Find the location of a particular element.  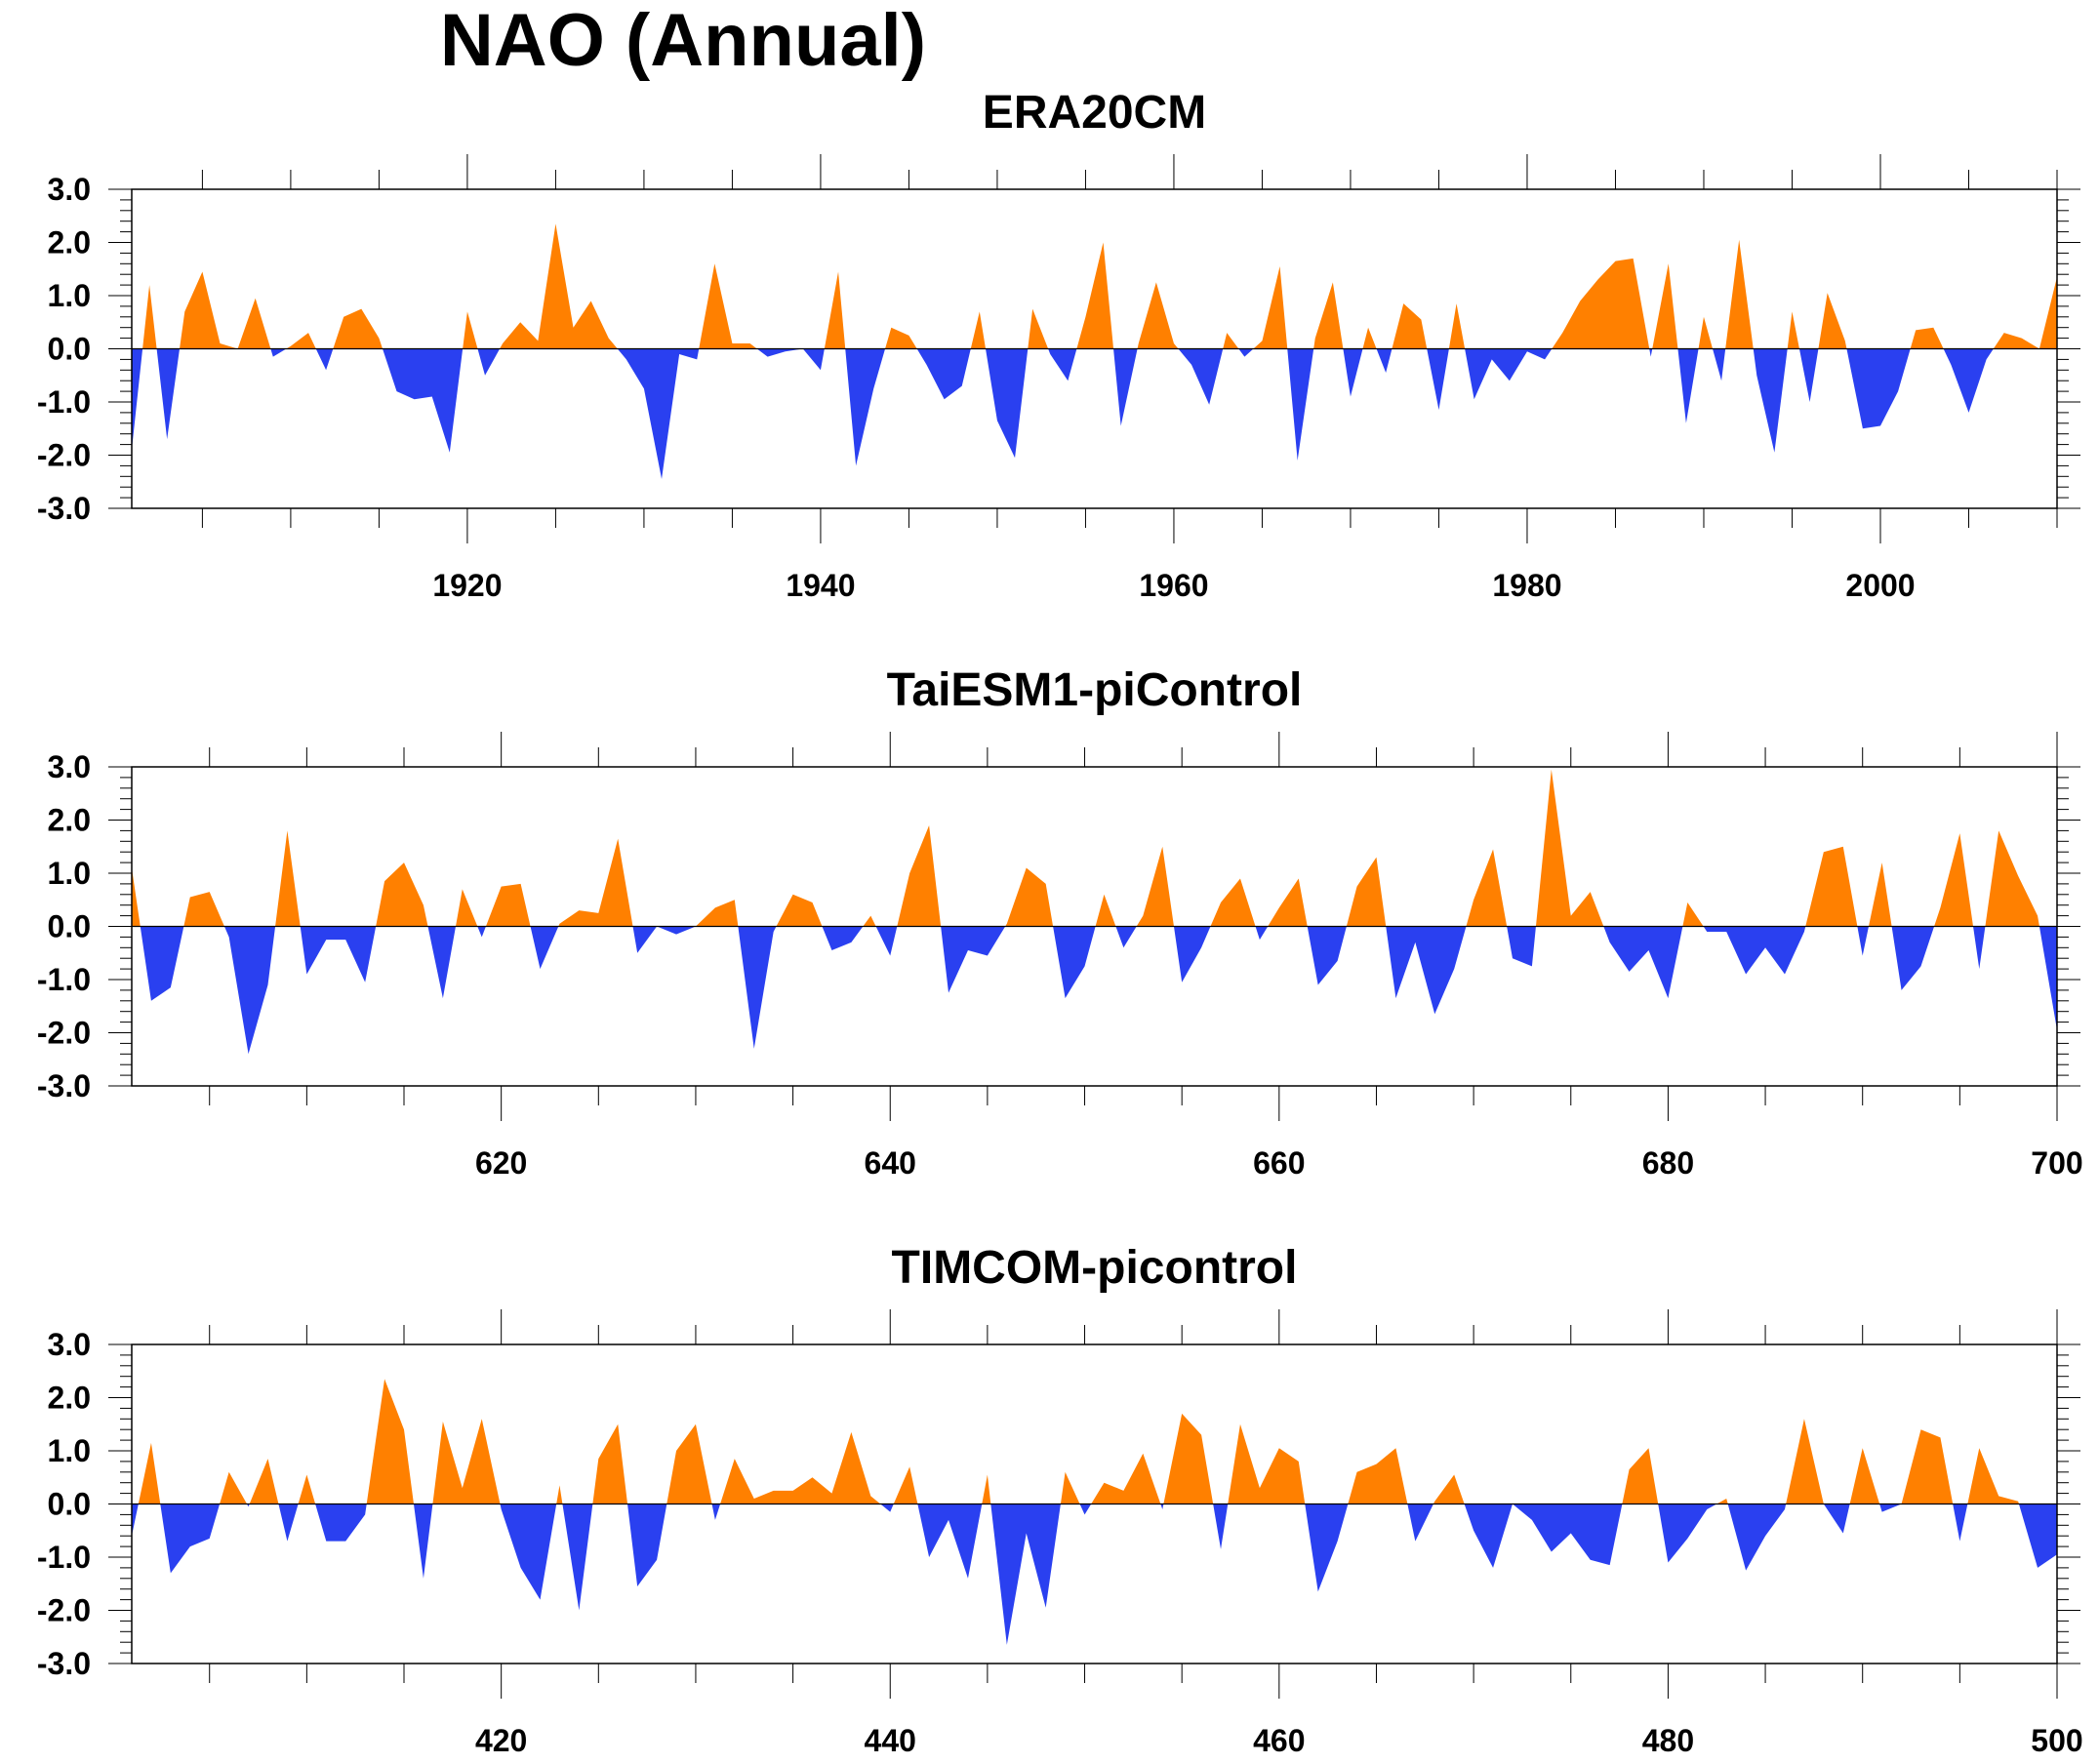

x-tick-label: 640 is located at coordinates (890, 1163).